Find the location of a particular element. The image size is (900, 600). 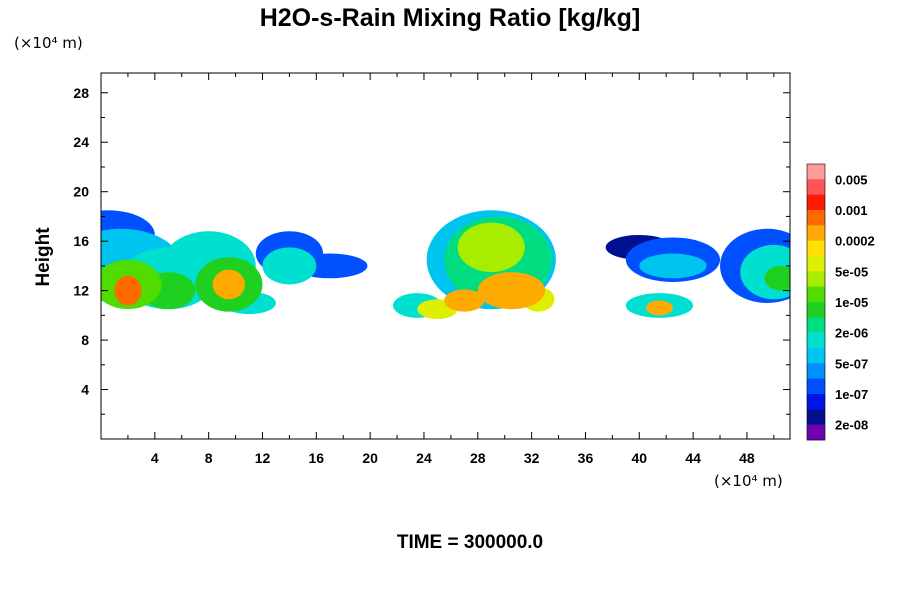

contour-field is located at coordinates (445, 265).